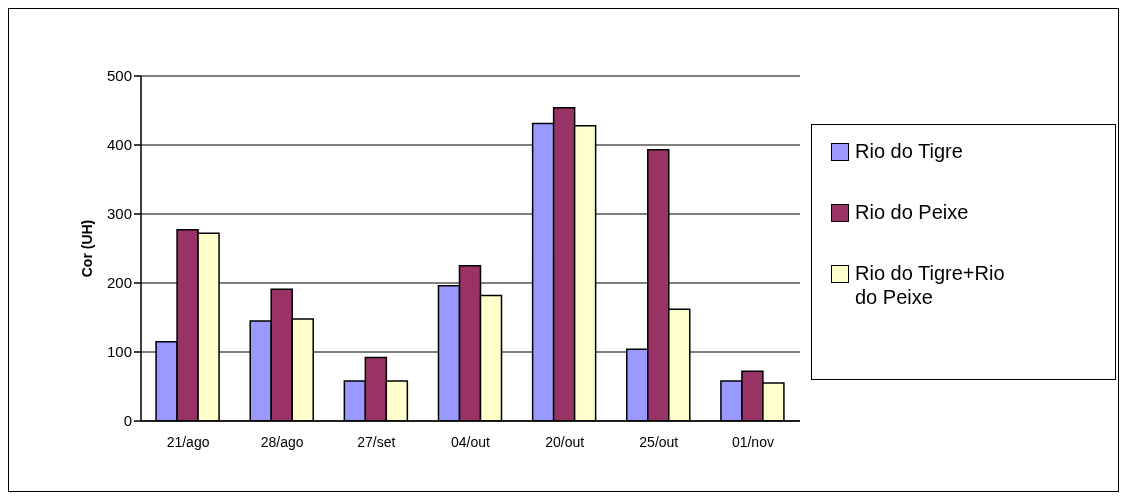 This screenshot has width=1123, height=496. What do you see at coordinates (930, 285) in the screenshot?
I see `legend-label: Rio do Tigre+Rio do Peixe` at bounding box center [930, 285].